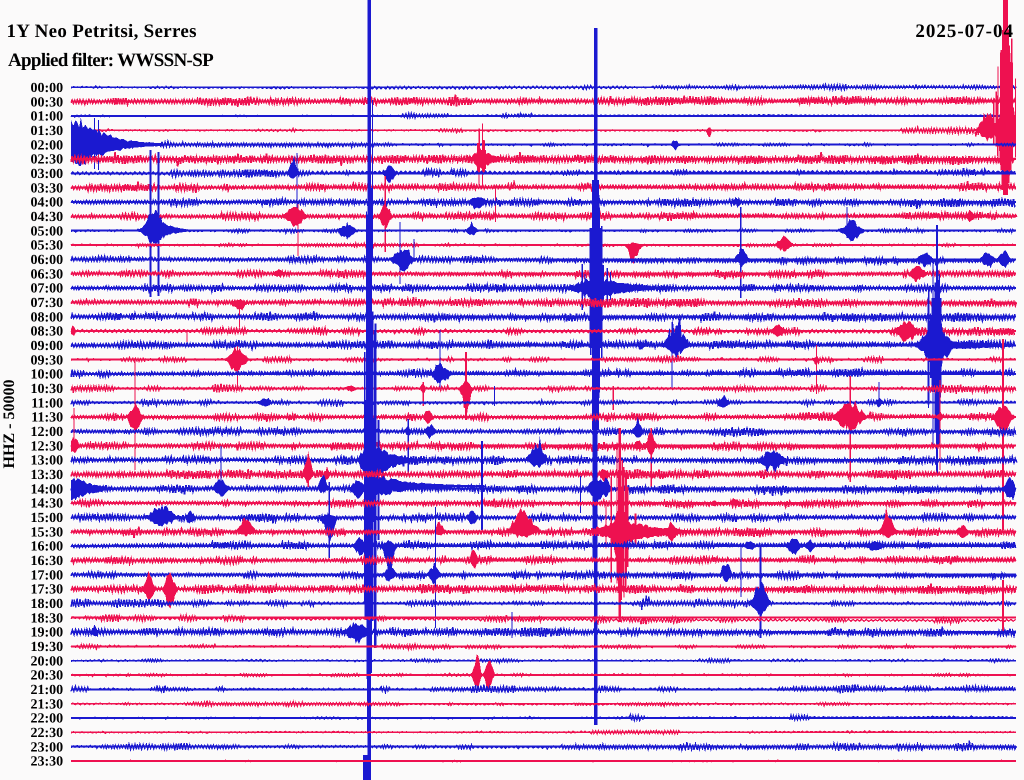  Describe the element at coordinates (47, 403) in the screenshot. I see `svg-text: 11:00` at that location.